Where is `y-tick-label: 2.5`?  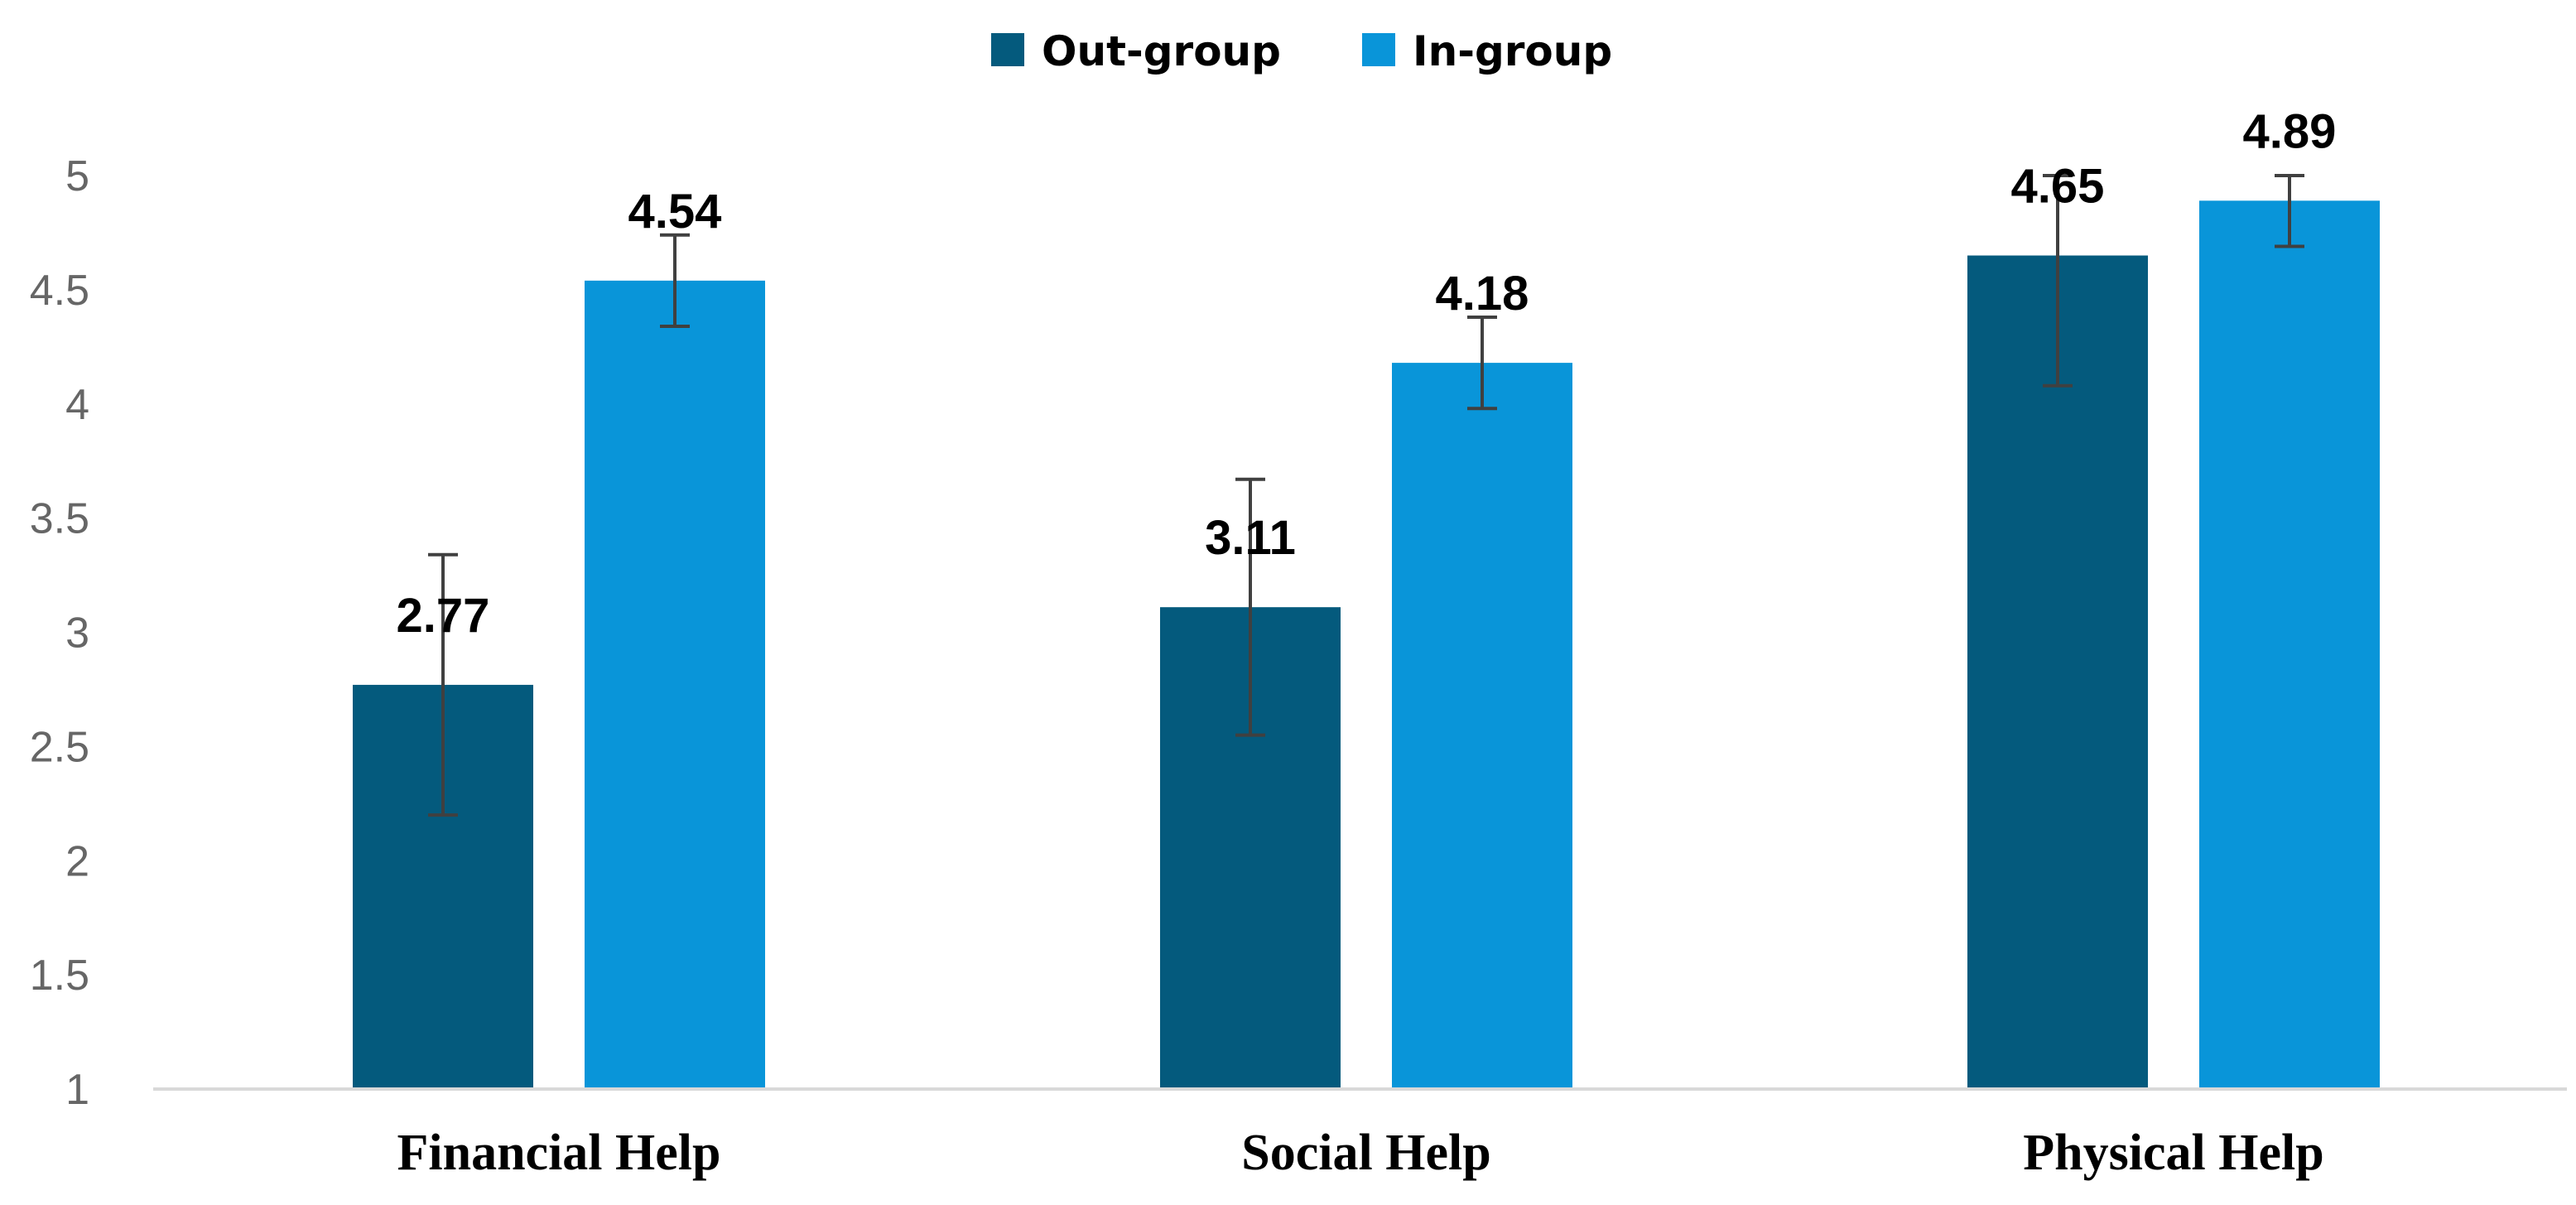
y-tick-label: 2.5 is located at coordinates (59, 747).